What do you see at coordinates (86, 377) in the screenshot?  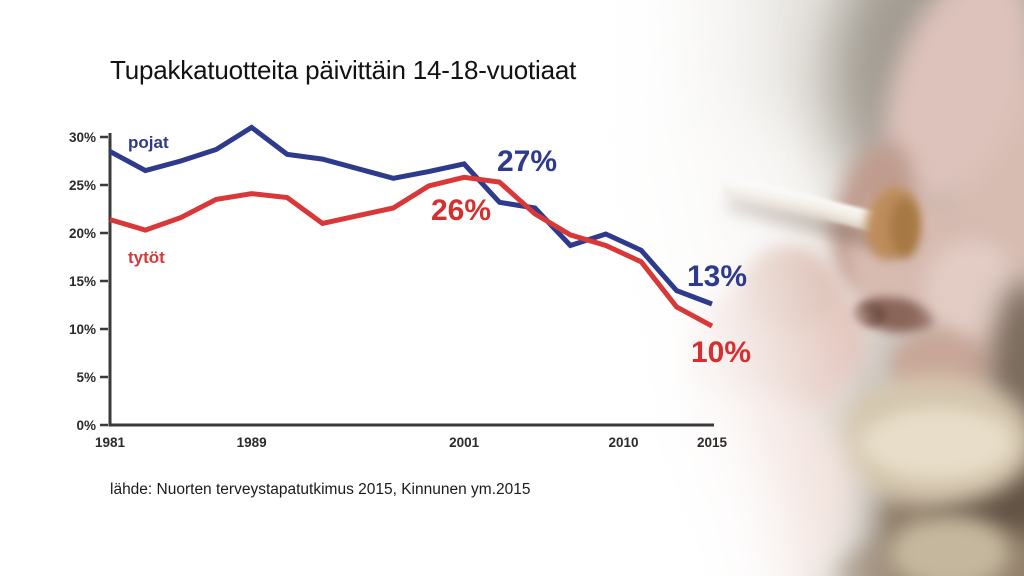 I see `y-tick-label: 5%` at bounding box center [86, 377].